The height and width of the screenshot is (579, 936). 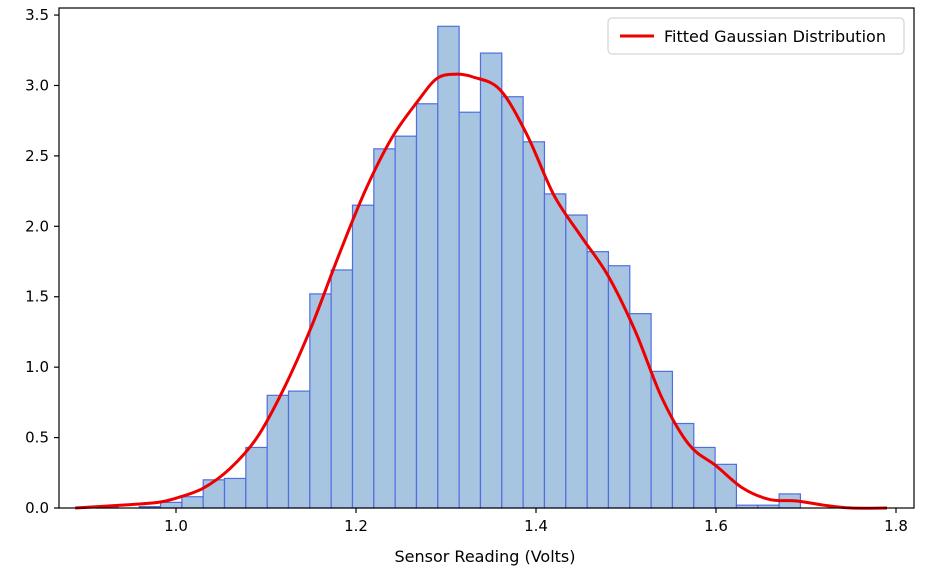 I want to click on x-tick-label: 1.8, so click(x=896, y=526).